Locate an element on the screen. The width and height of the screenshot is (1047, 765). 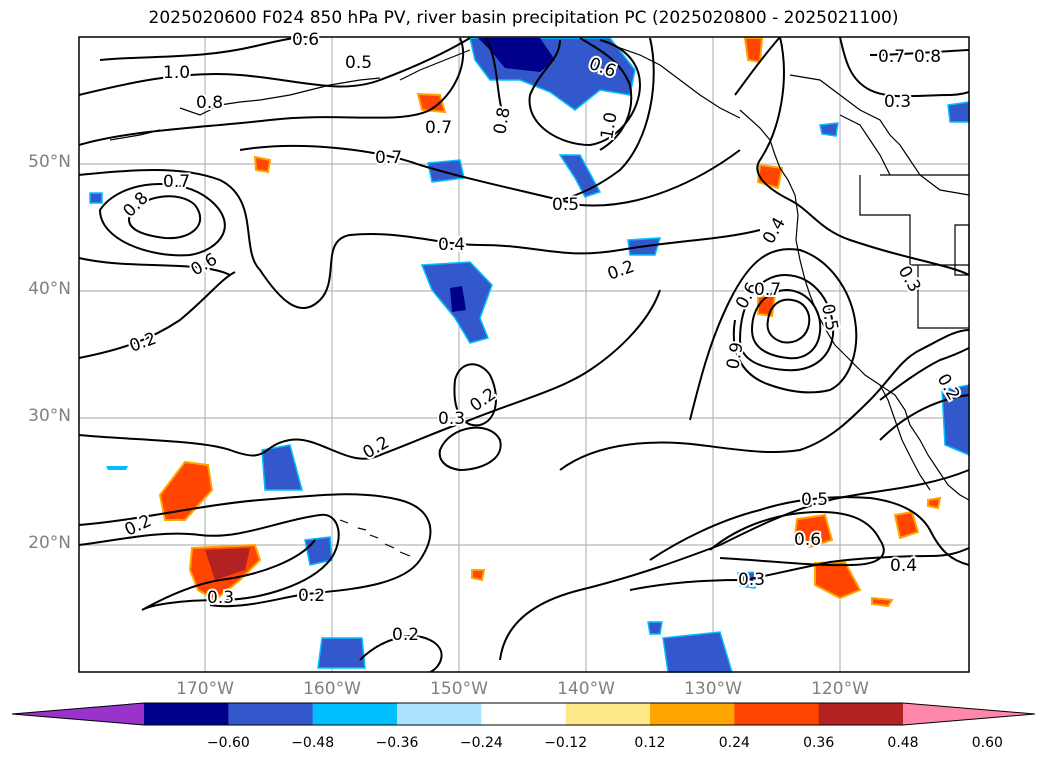
colorbar-tick-label: −0.24 is located at coordinates (481, 743).